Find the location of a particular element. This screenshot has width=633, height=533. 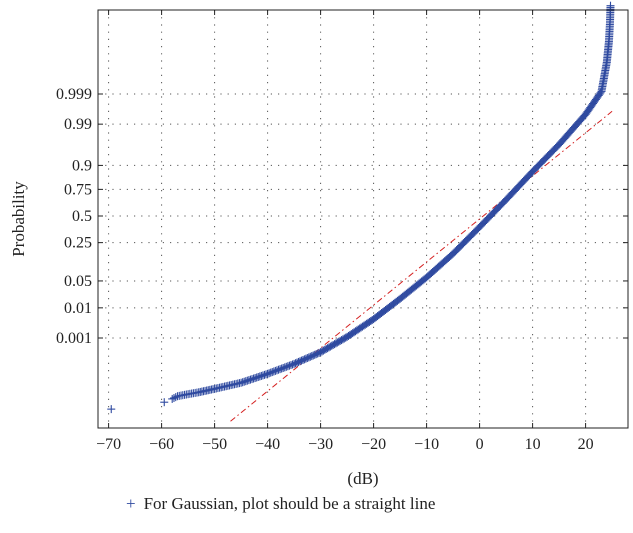

y-tick-label: 0.001 is located at coordinates (74, 338).